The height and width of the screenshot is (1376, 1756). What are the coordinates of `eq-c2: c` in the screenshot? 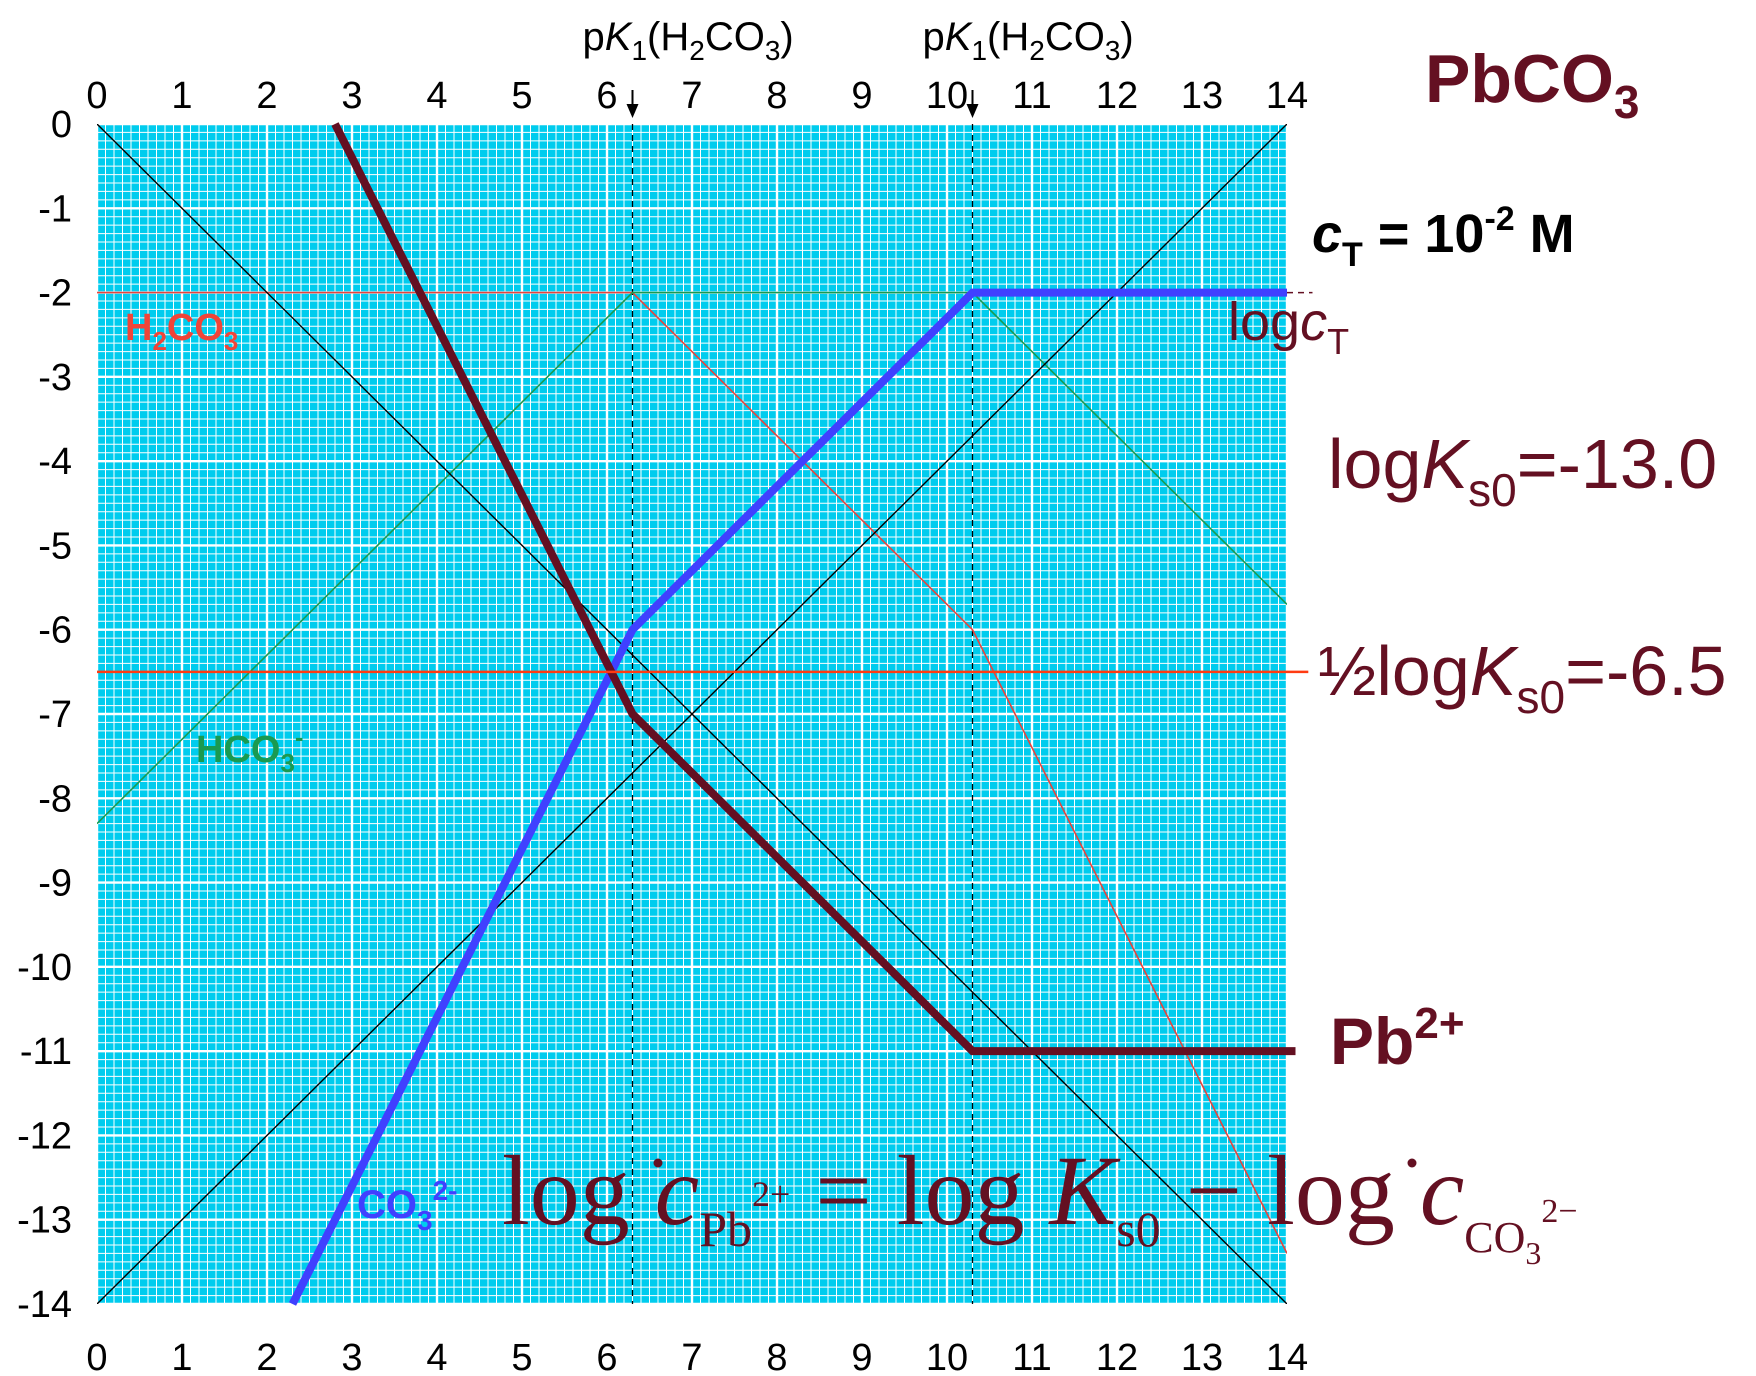 It's located at (1442, 1190).